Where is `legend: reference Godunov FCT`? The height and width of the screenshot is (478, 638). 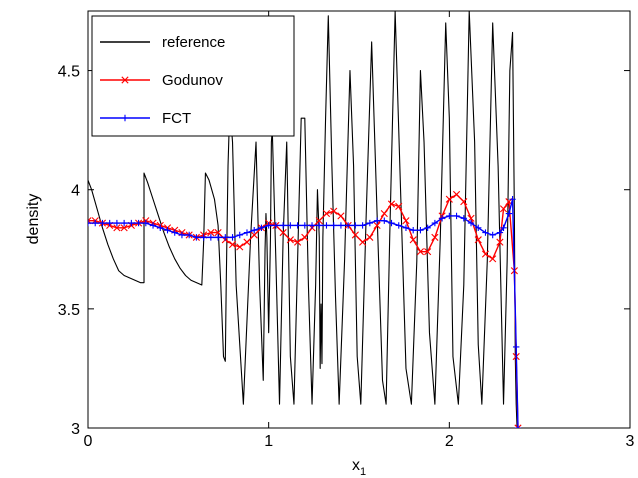
legend: reference Godunov FCT is located at coordinates (193, 76).